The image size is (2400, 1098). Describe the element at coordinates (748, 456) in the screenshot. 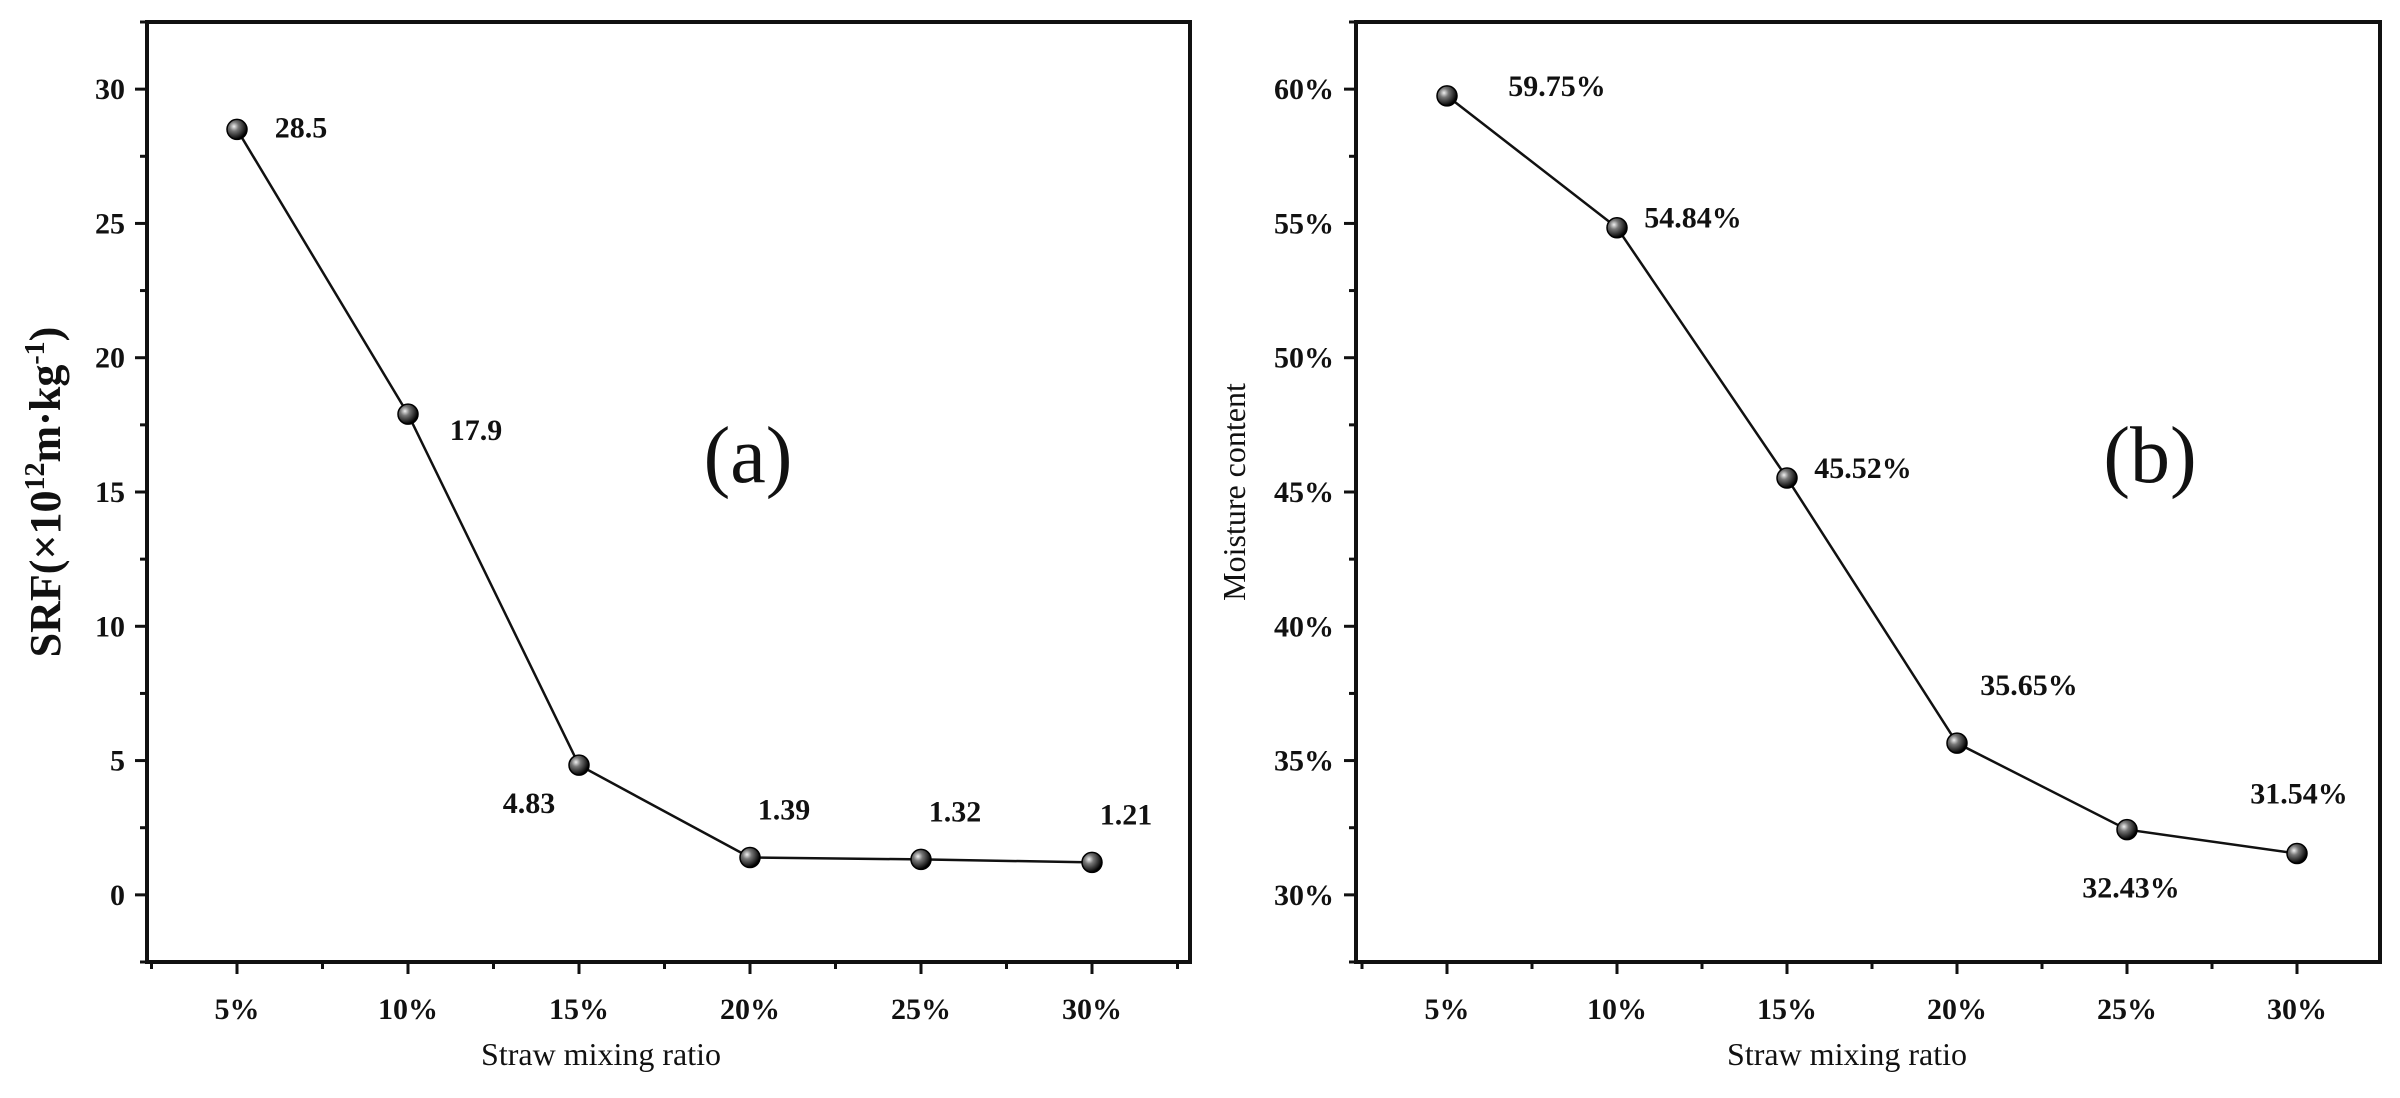

I see `panel-label-a: (a)` at that location.